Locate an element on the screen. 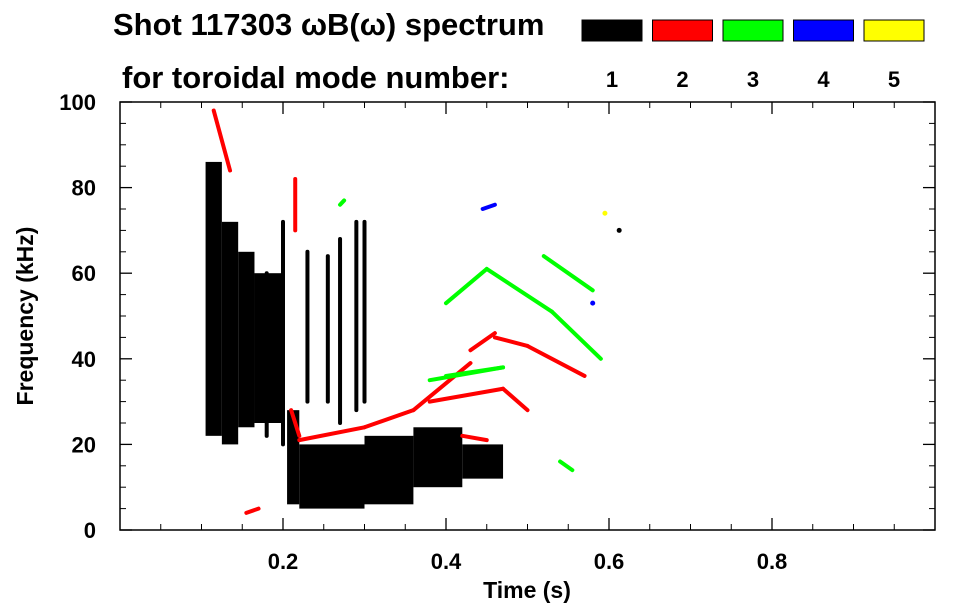 The height and width of the screenshot is (615, 963). mode-legend: 1 2 3 4 5 is located at coordinates (753, 55).